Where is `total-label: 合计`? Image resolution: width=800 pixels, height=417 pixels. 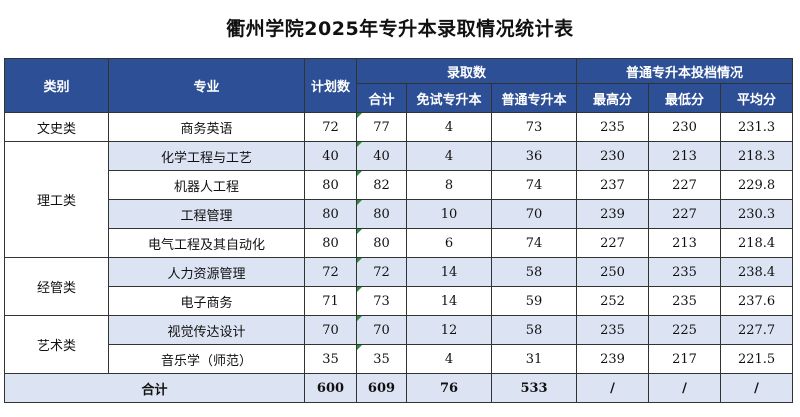 total-label: 合计 is located at coordinates (154, 388).